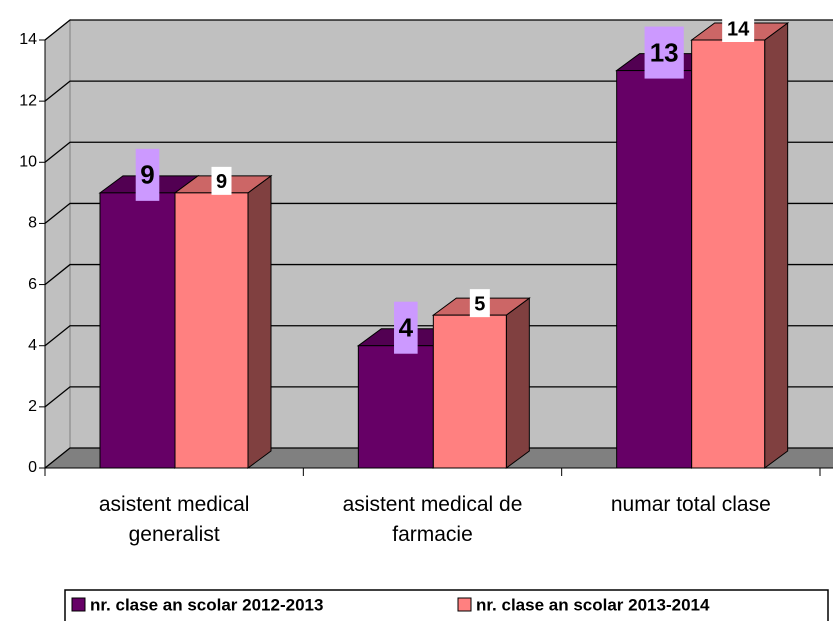  Describe the element at coordinates (432, 534) in the screenshot. I see `x-tick-line: farmacie` at that location.